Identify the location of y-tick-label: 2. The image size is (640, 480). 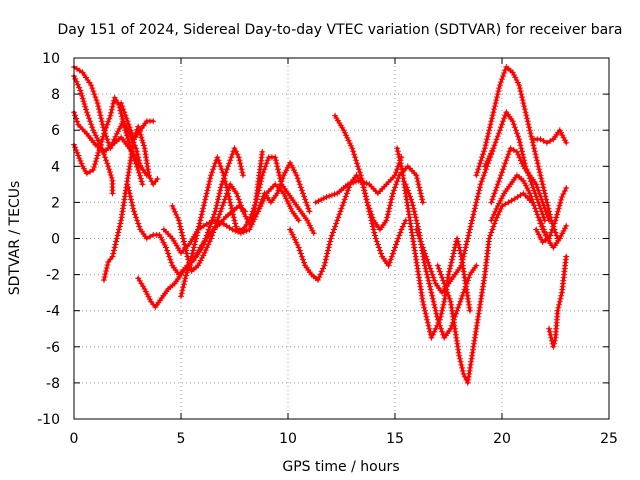
(55, 203).